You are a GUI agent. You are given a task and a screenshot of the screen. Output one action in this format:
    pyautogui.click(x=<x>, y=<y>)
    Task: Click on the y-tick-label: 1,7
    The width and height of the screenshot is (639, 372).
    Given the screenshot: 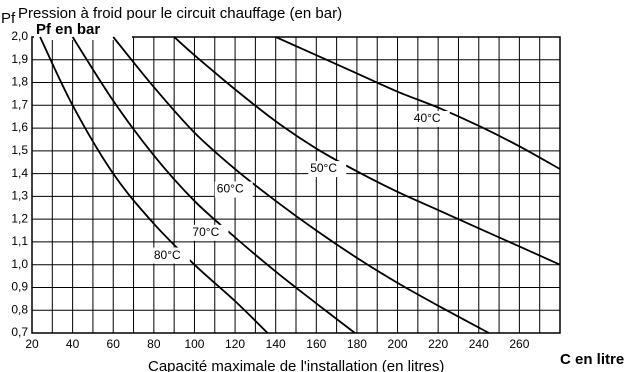 What is the action you would take?
    pyautogui.click(x=19, y=104)
    